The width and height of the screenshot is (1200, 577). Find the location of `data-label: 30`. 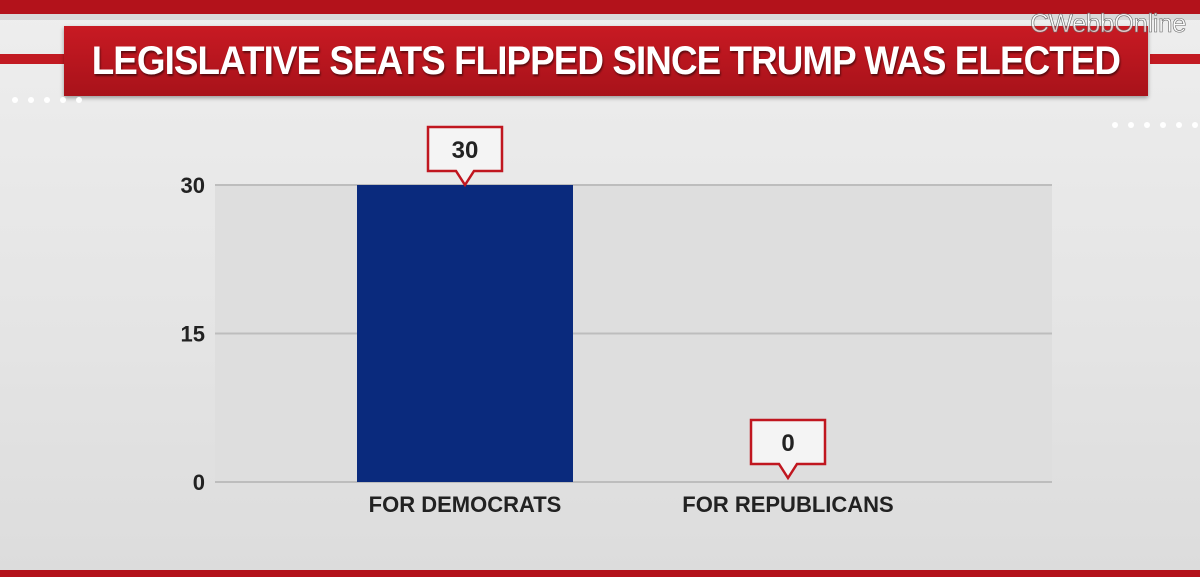

data-label: 30 is located at coordinates (465, 150).